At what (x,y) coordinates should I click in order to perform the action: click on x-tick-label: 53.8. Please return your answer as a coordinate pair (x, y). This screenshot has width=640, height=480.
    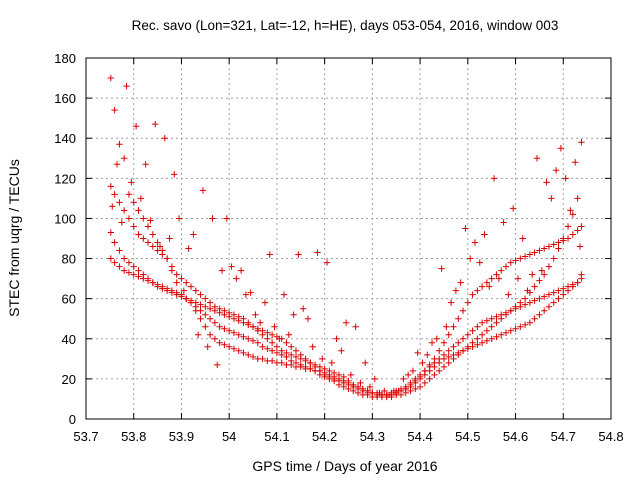
    Looking at the image, I should click on (133, 436).